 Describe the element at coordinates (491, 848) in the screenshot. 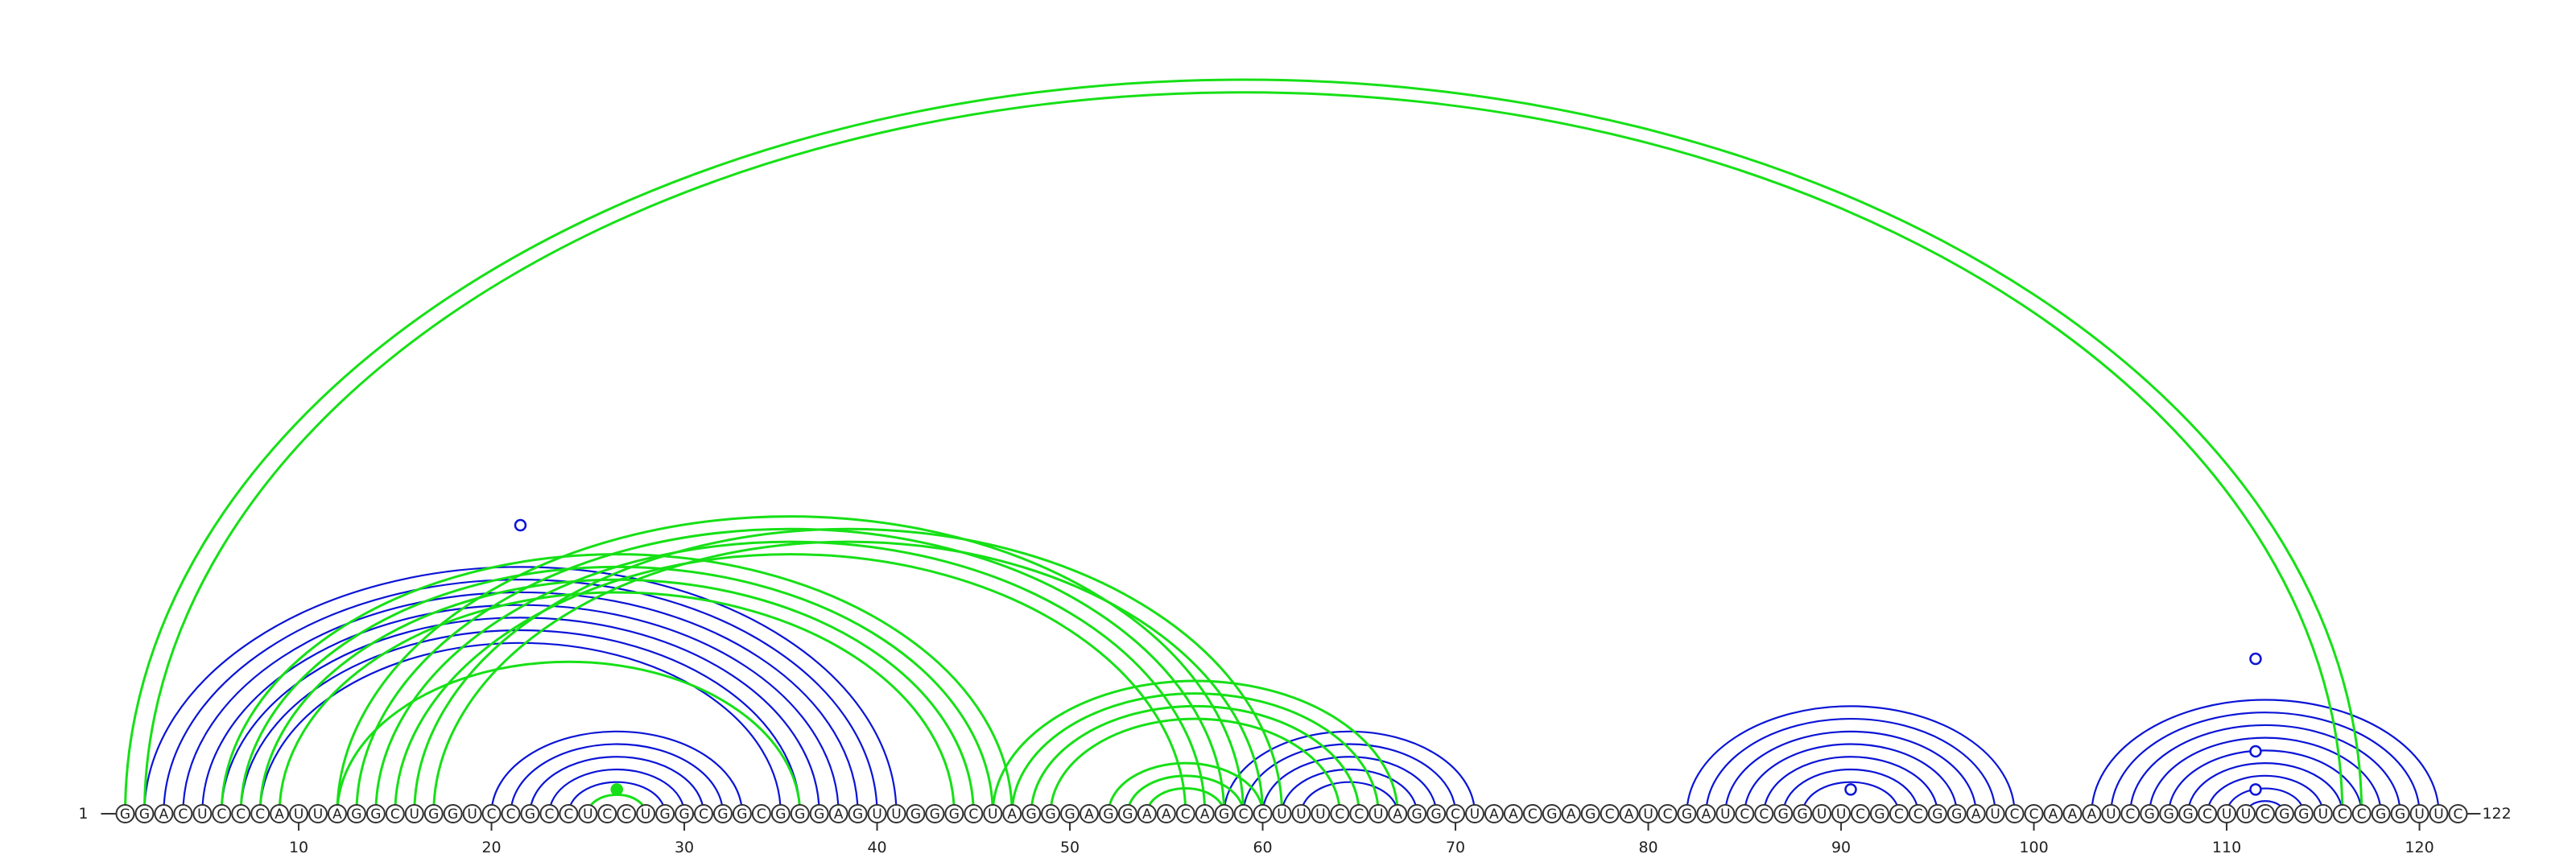

I see `tick-label: 20` at that location.